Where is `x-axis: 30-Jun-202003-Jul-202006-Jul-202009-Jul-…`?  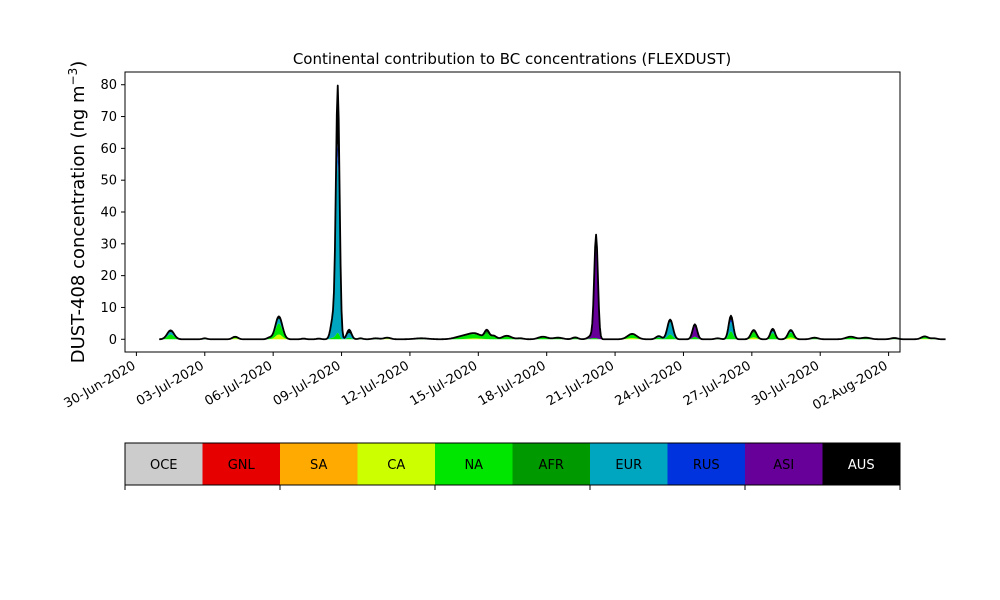
x-axis: 30-Jun-202003-Jul-202006-Jul-202009-Jul-… is located at coordinates (476, 383).